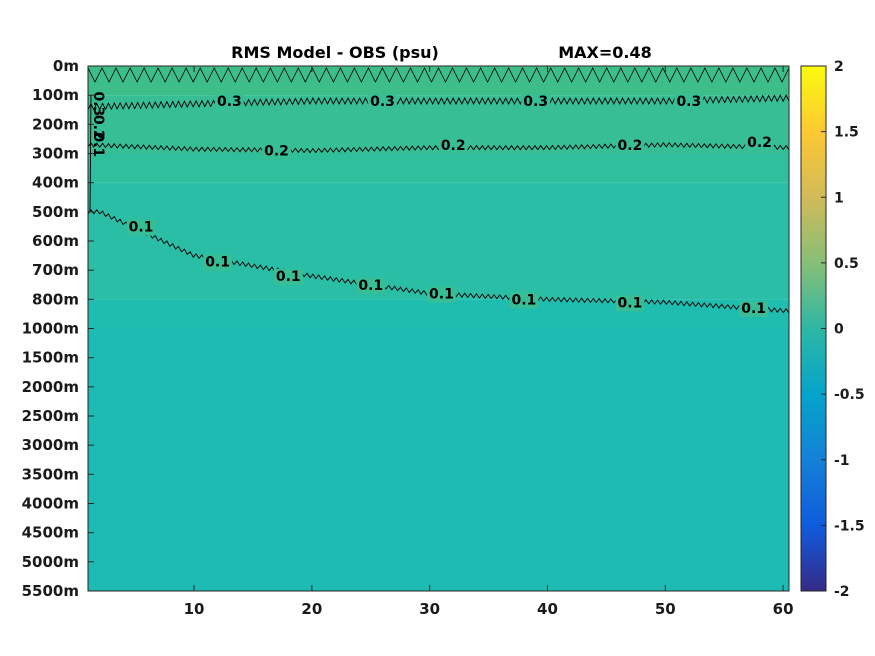 This screenshot has height=656, width=875. I want to click on colorbar-ticks: 2 1.5 1 0.5 0 -0.5 -1 -1.5 -2, so click(843, 329).